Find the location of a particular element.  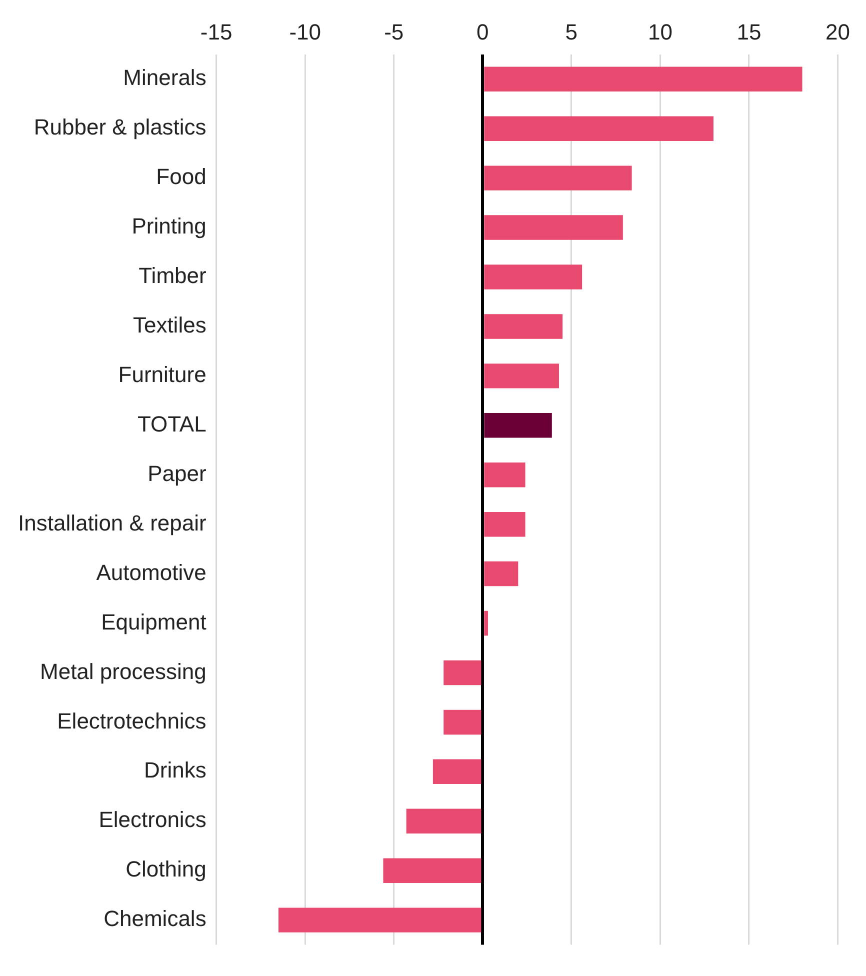

y-tick-label: Minerals is located at coordinates (164, 77).